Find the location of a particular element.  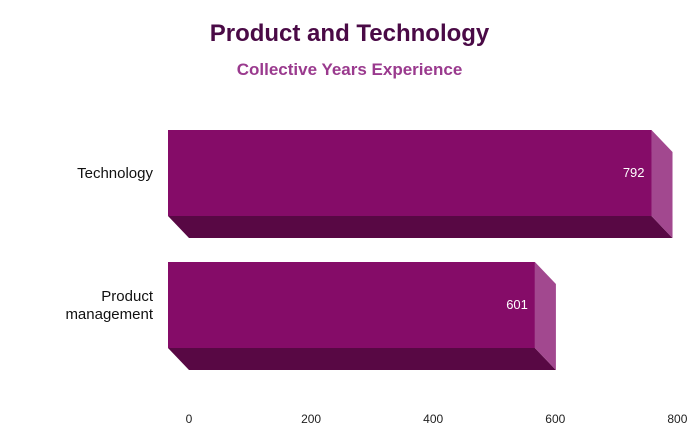

x-tick-label: 600 is located at coordinates (555, 419).